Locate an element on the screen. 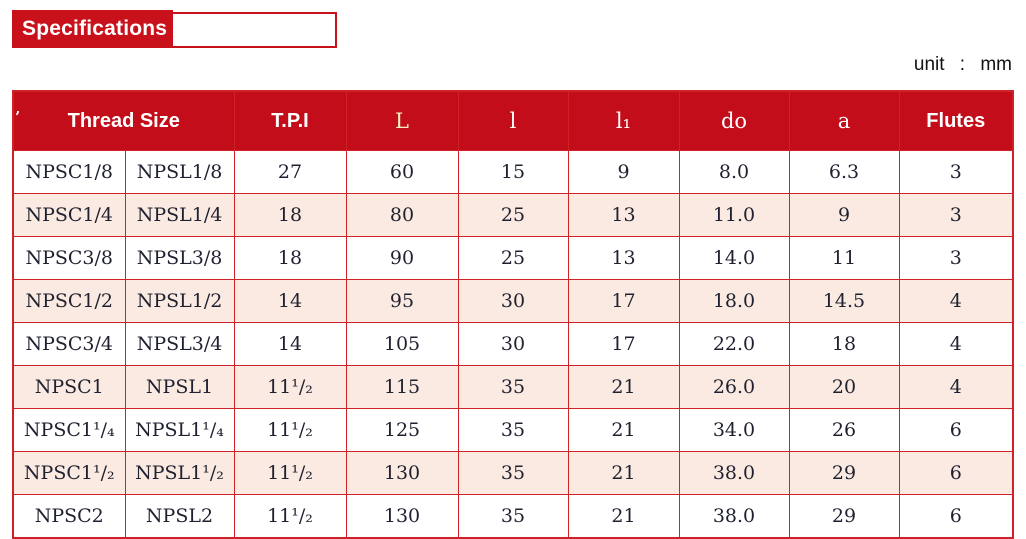  page-title: Specifications is located at coordinates (93, 29).